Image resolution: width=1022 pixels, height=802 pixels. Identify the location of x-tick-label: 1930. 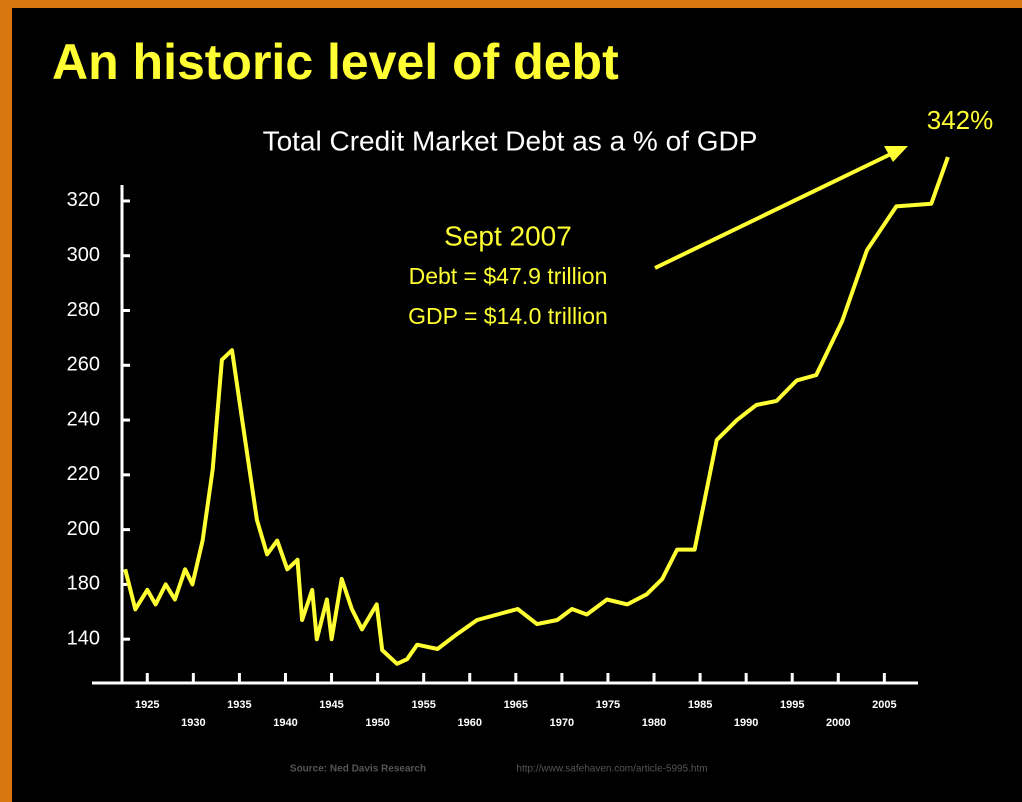
(193, 723).